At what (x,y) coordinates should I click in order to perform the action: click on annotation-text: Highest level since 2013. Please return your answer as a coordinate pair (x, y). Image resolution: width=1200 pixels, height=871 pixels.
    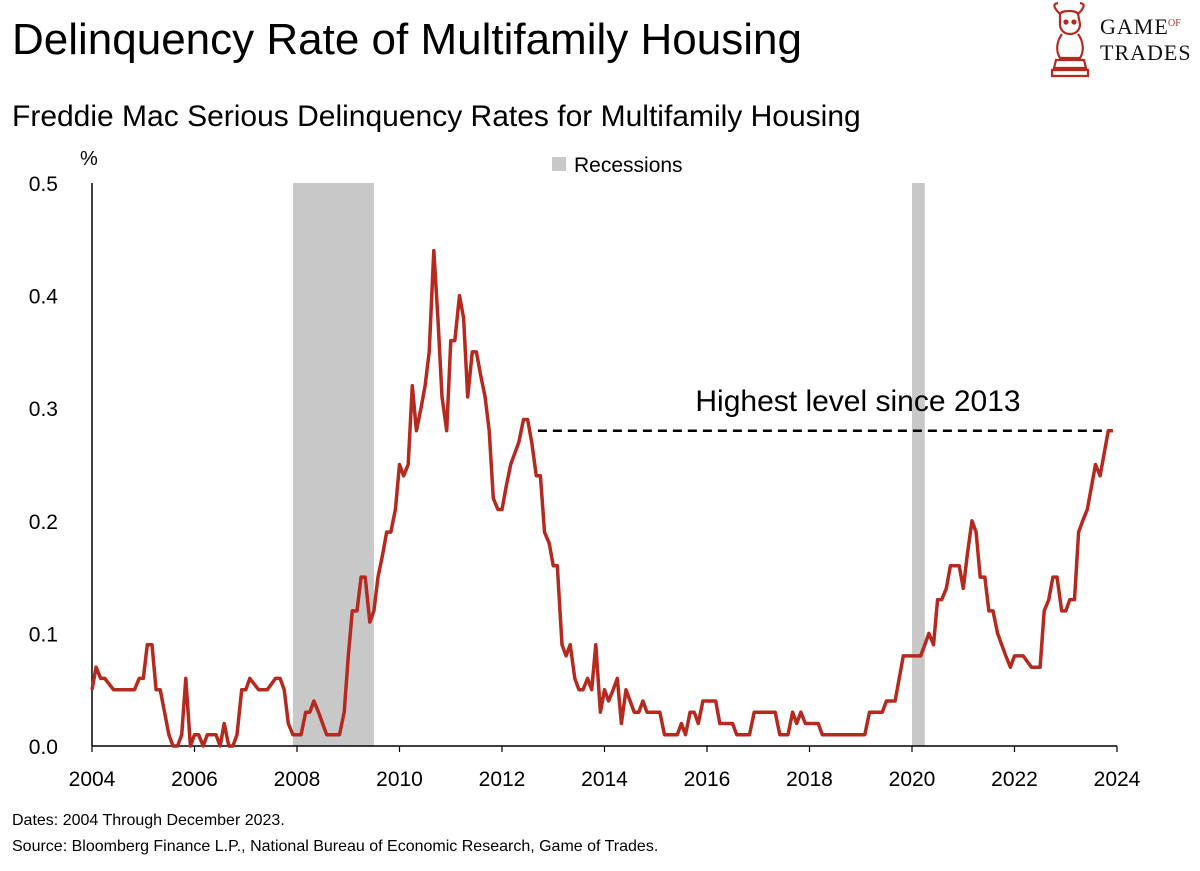
    Looking at the image, I should click on (857, 401).